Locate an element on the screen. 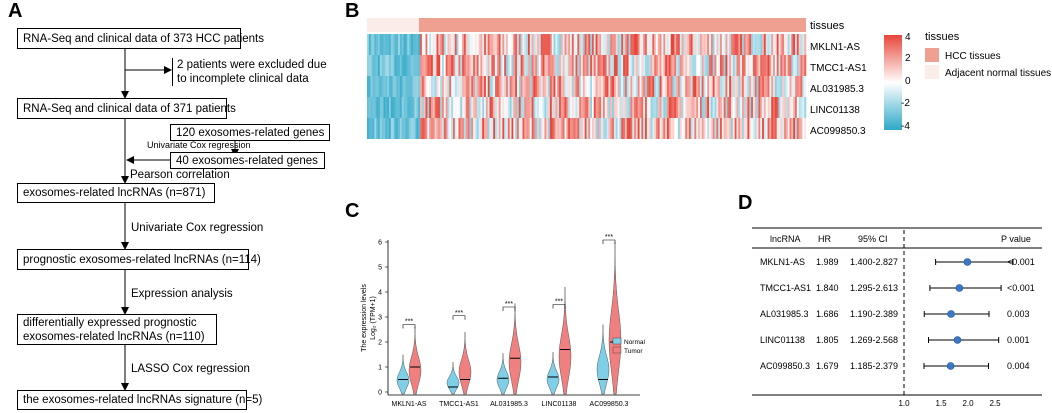 This screenshot has width=1052, height=413. forest-header-ci: 95% CI is located at coordinates (873, 239).